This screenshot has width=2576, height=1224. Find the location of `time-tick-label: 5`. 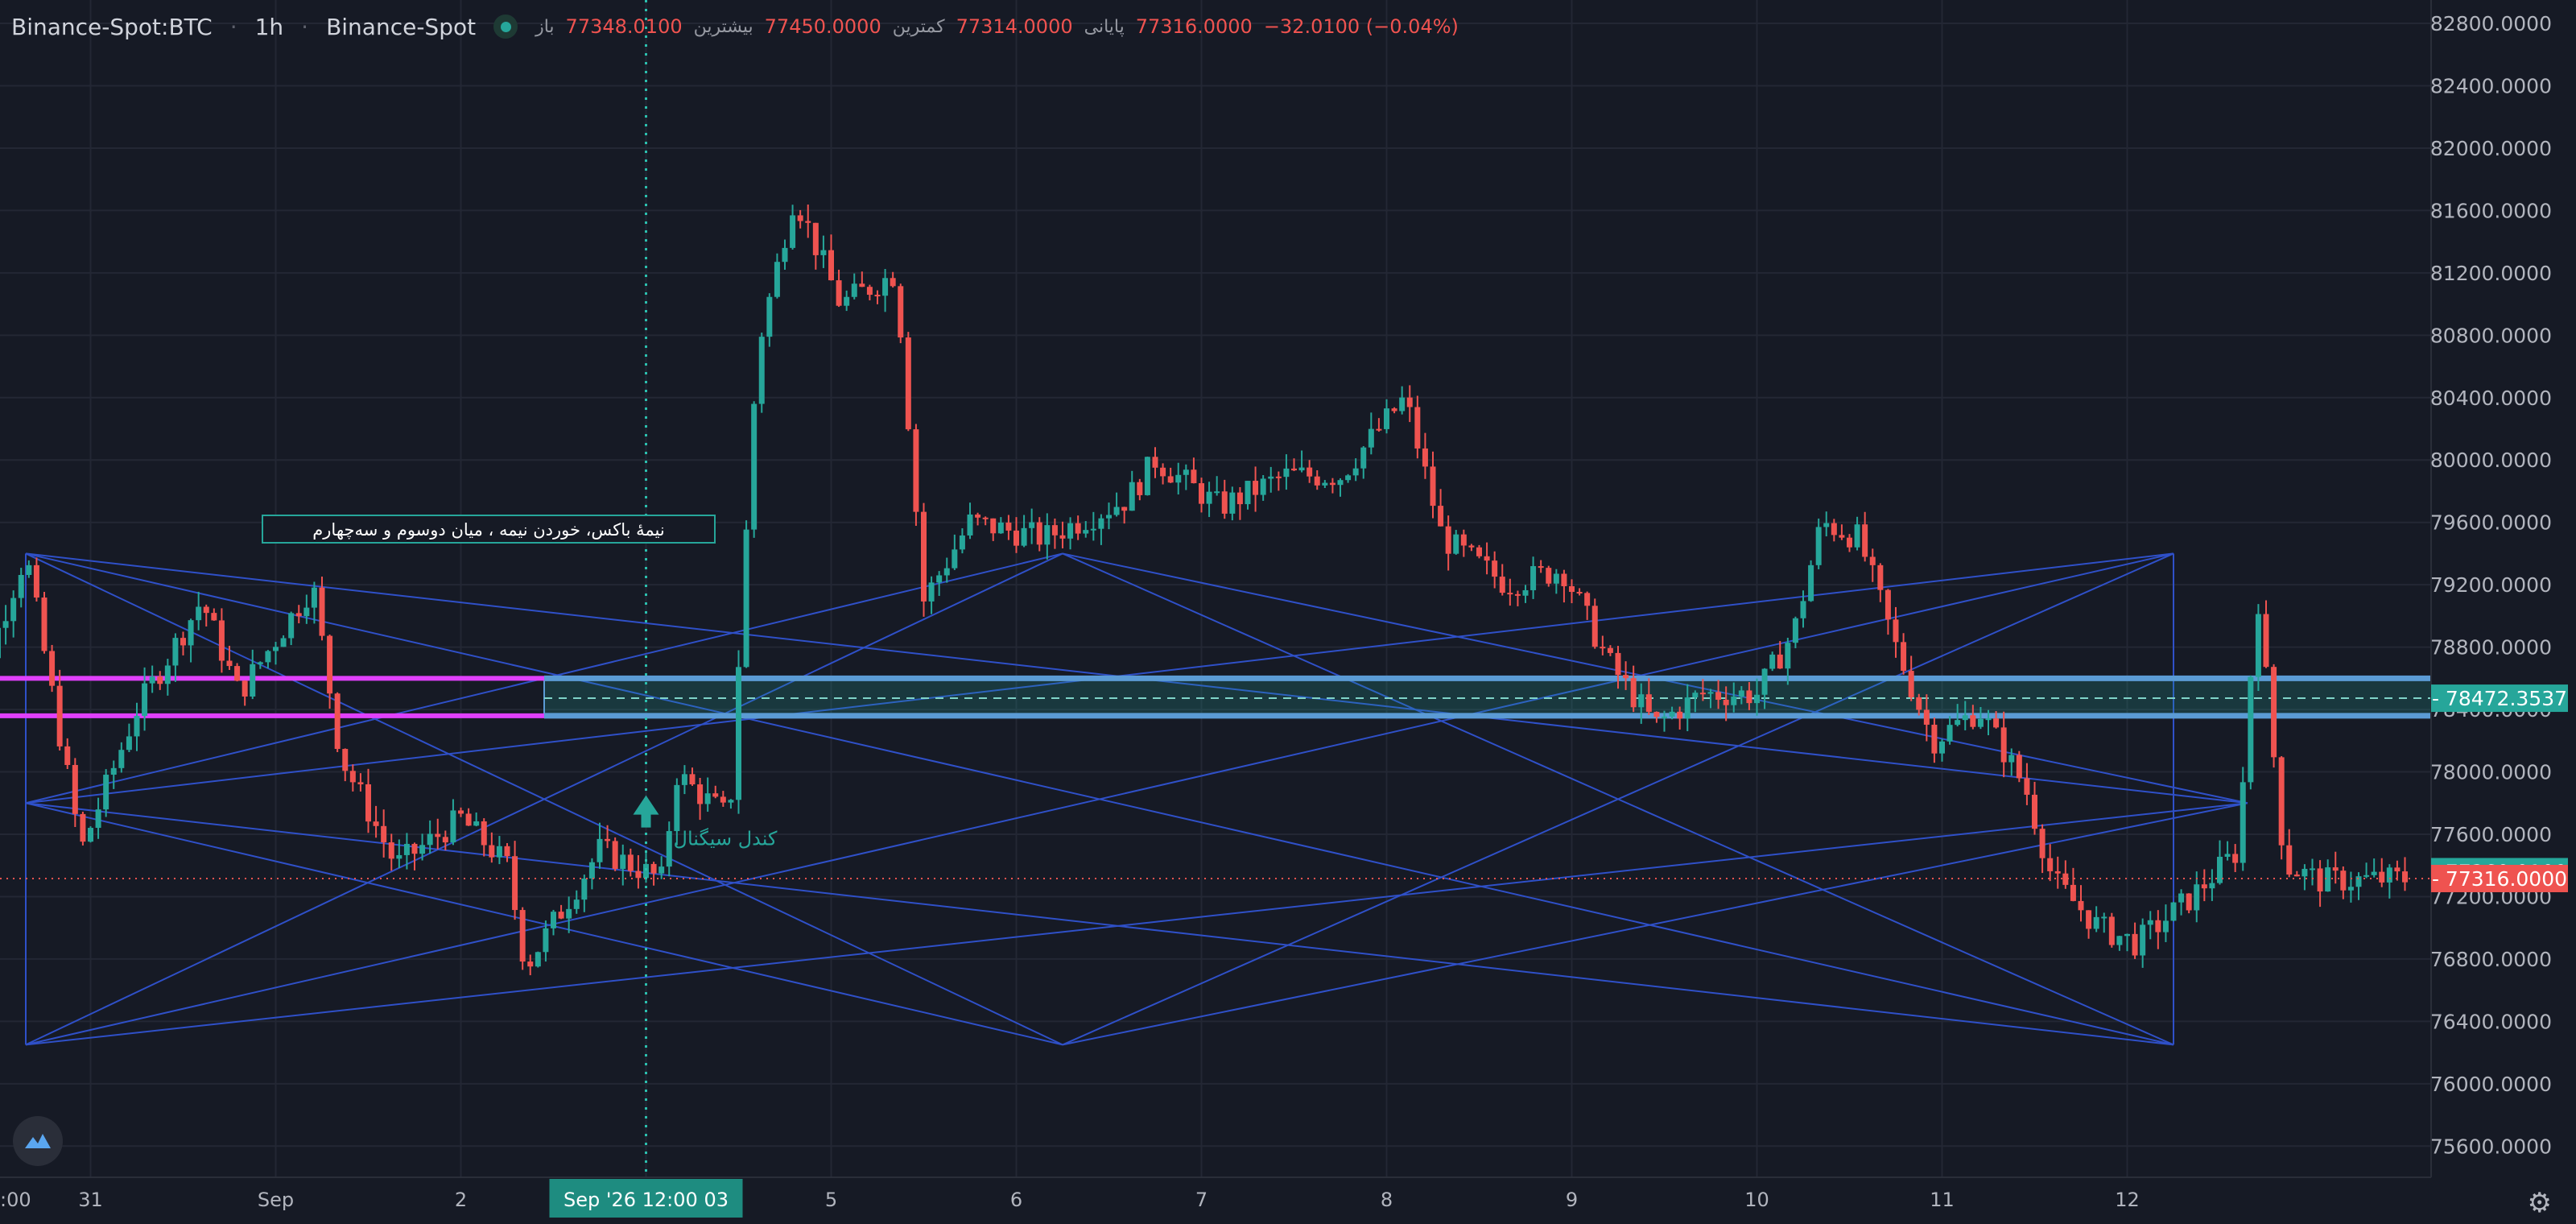

time-tick-label: 5 is located at coordinates (831, 1200).